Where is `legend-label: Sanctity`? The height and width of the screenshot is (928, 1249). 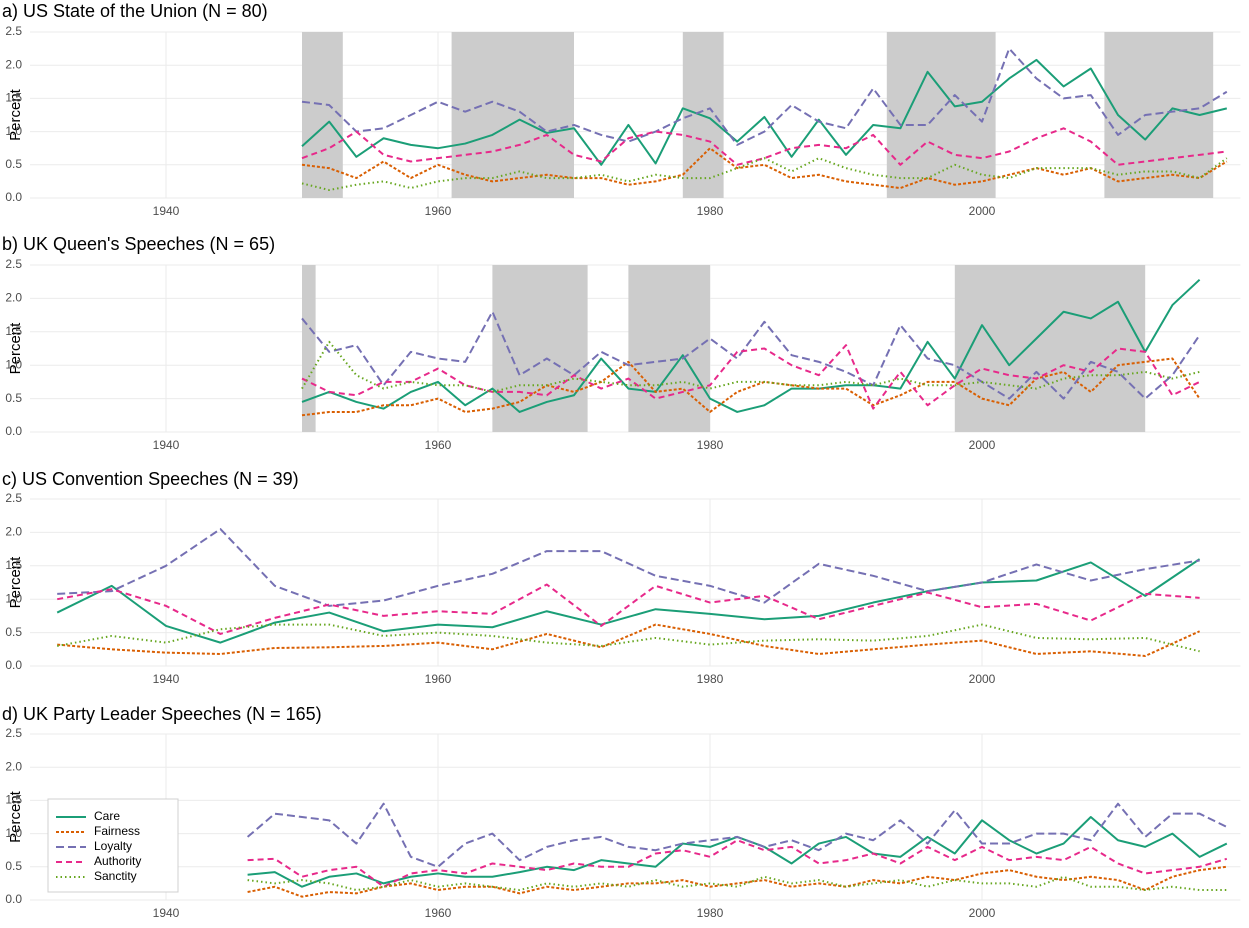 legend-label: Sanctity is located at coordinates (115, 876).